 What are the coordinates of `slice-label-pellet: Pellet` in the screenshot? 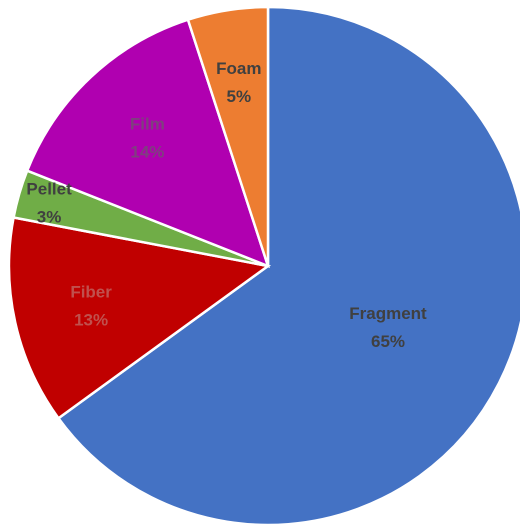 It's located at (49, 188).